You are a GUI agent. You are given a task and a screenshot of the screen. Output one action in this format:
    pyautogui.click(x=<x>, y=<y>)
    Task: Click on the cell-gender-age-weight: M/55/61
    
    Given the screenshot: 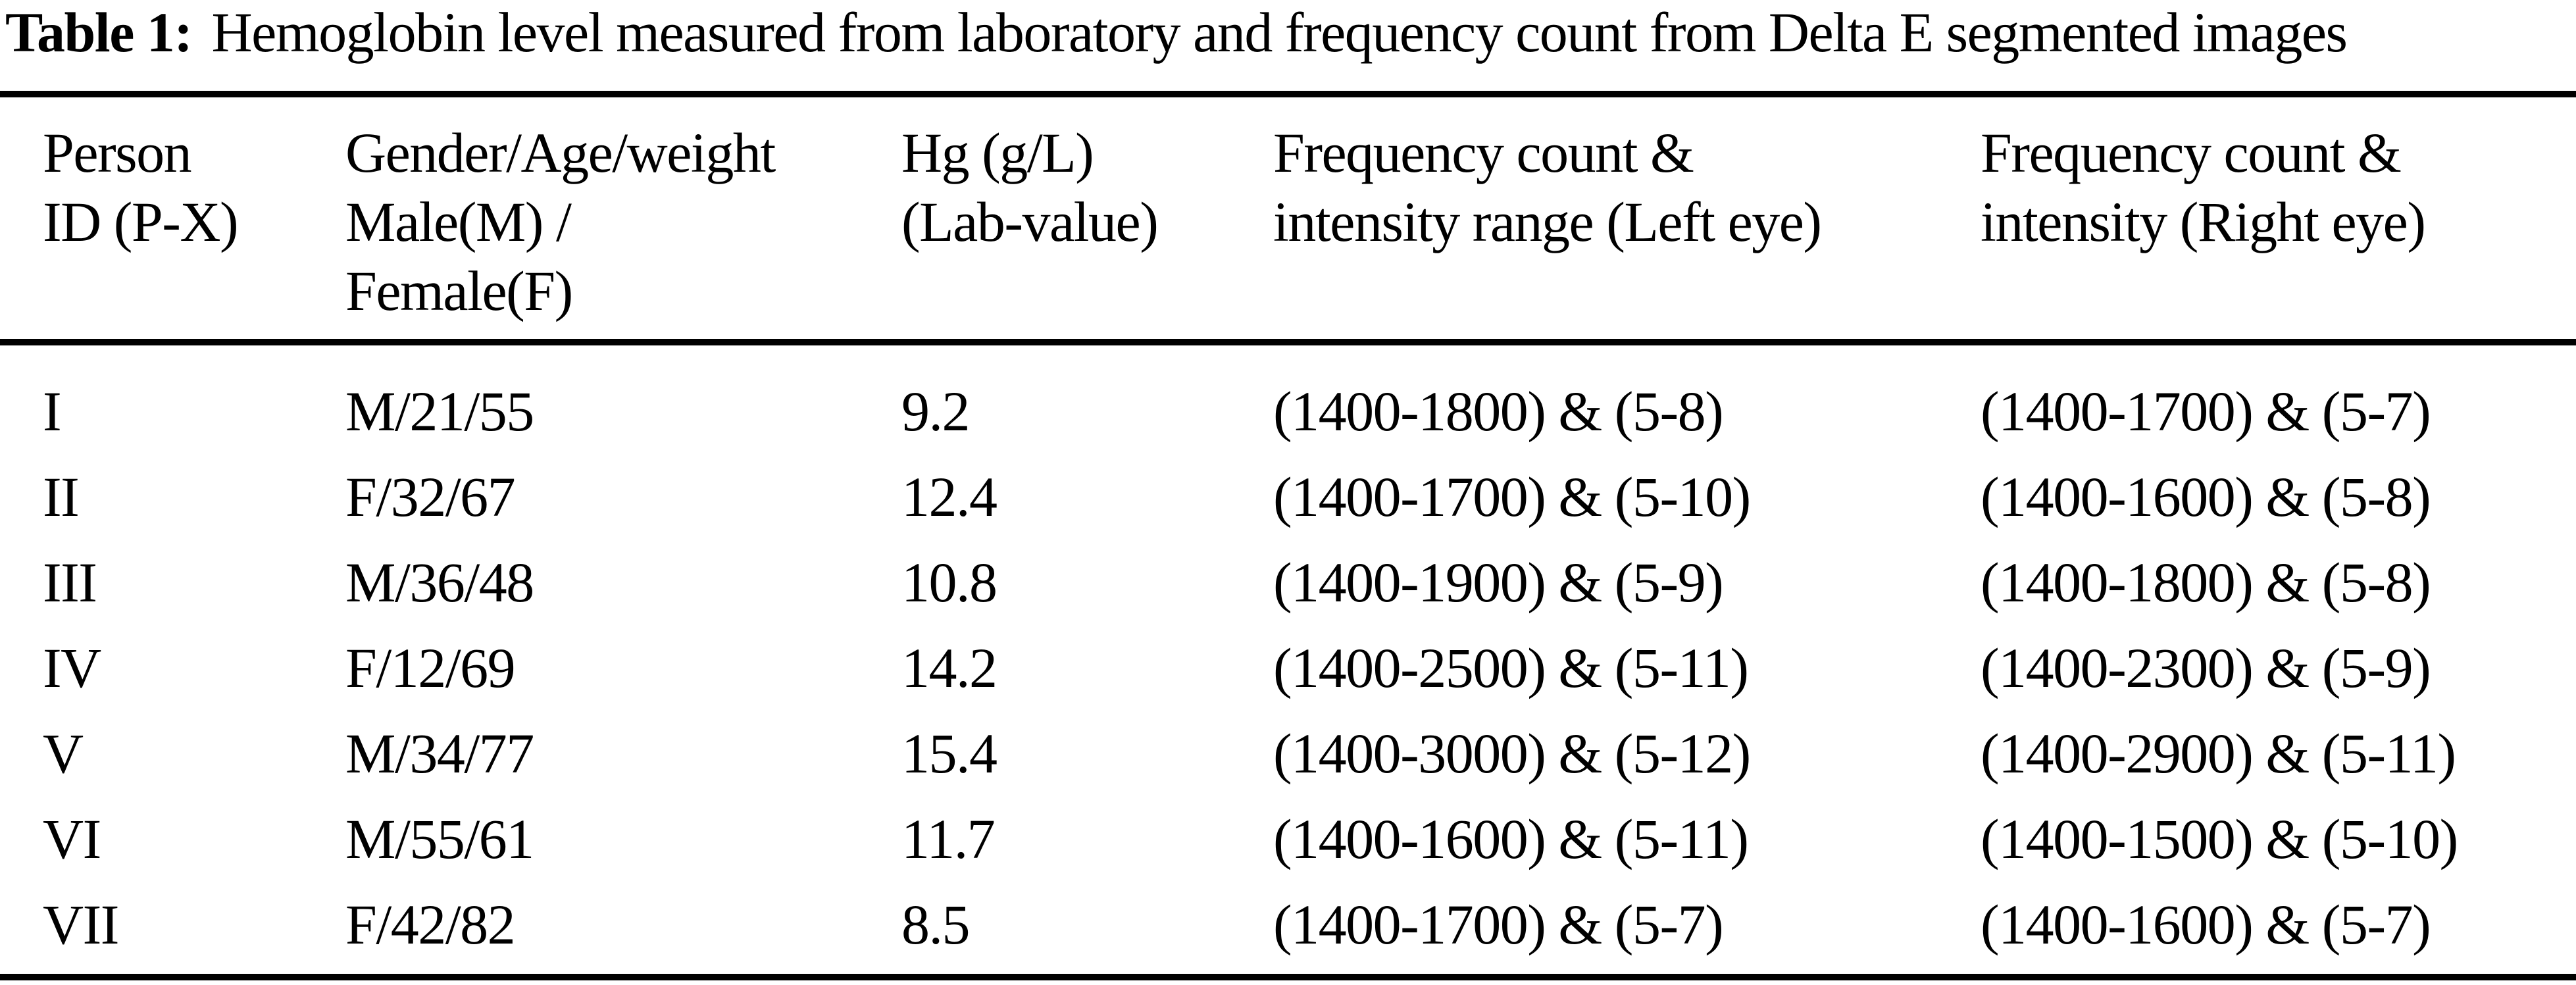 What is the action you would take?
    pyautogui.click(x=439, y=839)
    